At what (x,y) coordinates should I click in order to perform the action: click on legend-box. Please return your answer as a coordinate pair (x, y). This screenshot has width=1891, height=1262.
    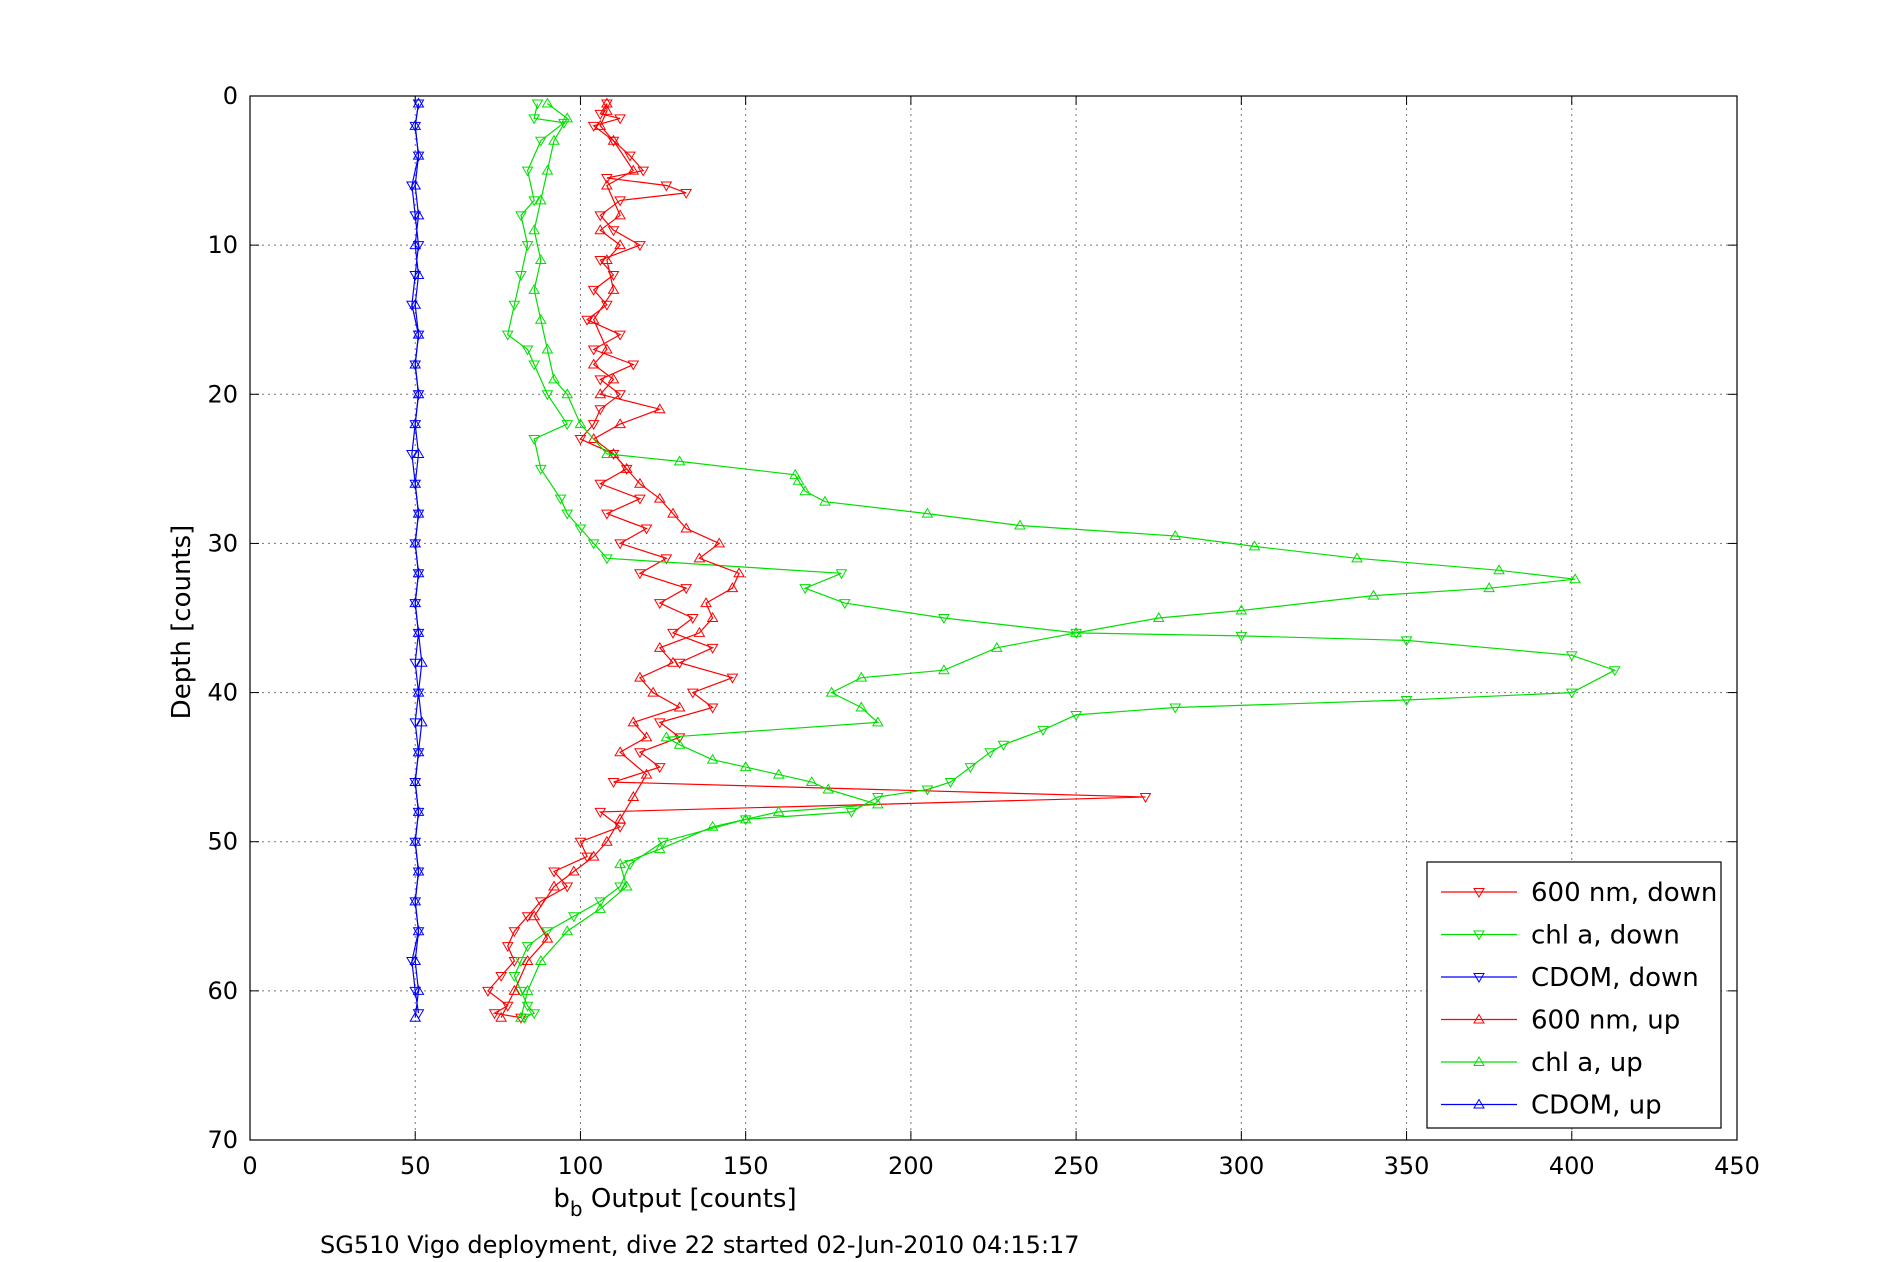
    Looking at the image, I should click on (1574, 995).